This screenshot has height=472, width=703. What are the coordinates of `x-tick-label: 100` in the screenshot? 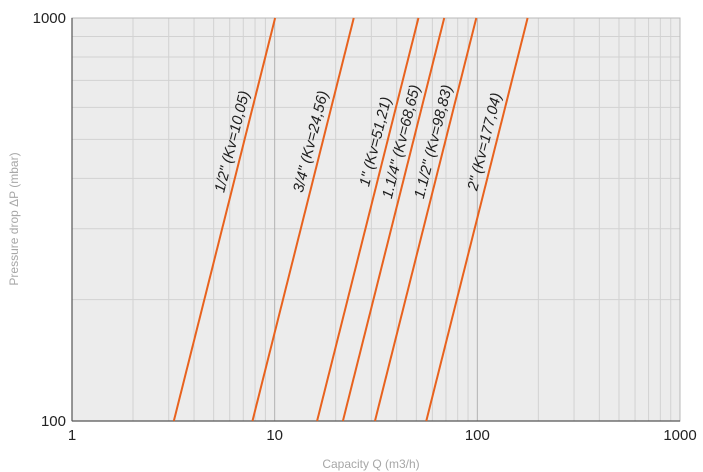 It's located at (477, 435).